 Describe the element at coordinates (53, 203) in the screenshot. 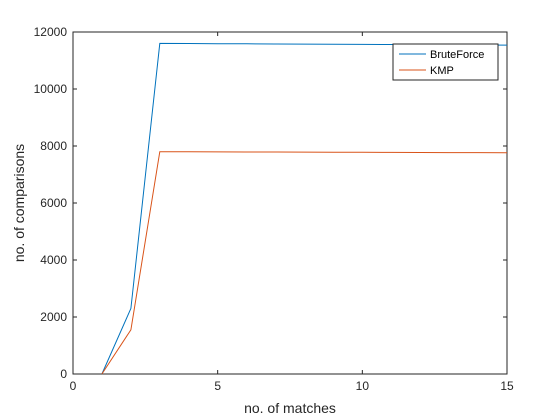

I see `y-tick-label: 6000` at that location.